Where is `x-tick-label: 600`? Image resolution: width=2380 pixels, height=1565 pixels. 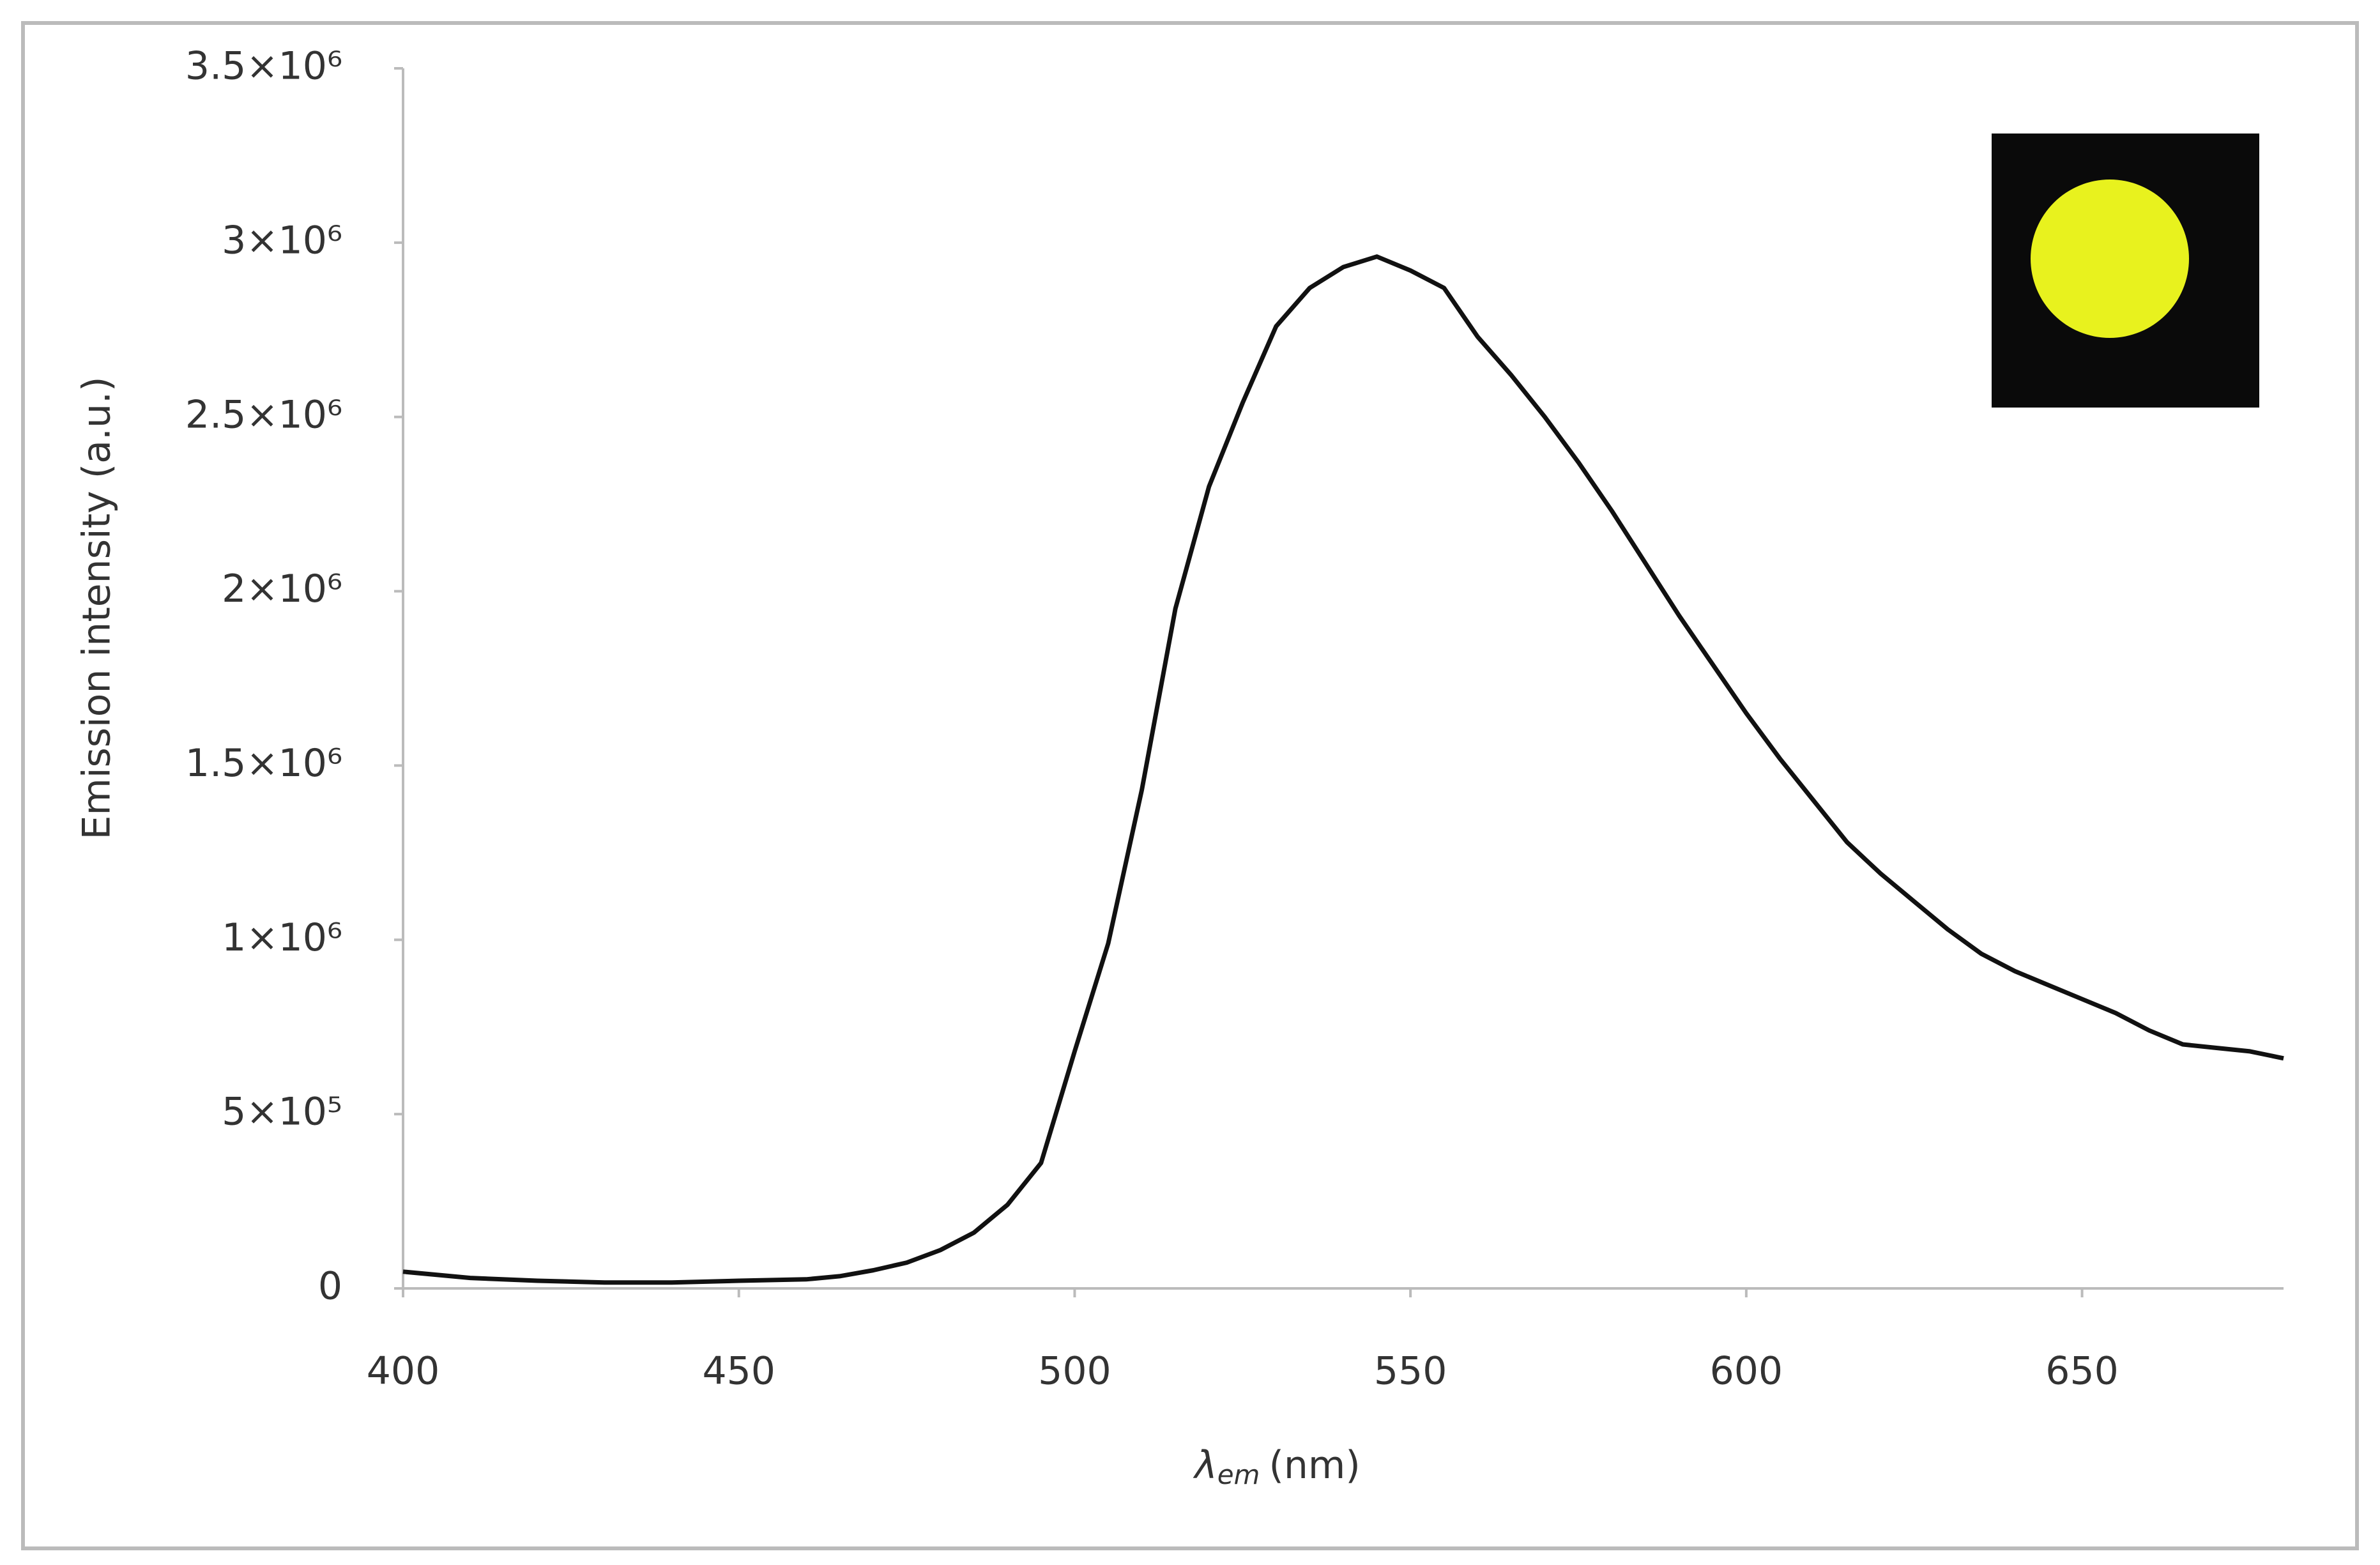 x-tick-label: 600 is located at coordinates (1746, 1371).